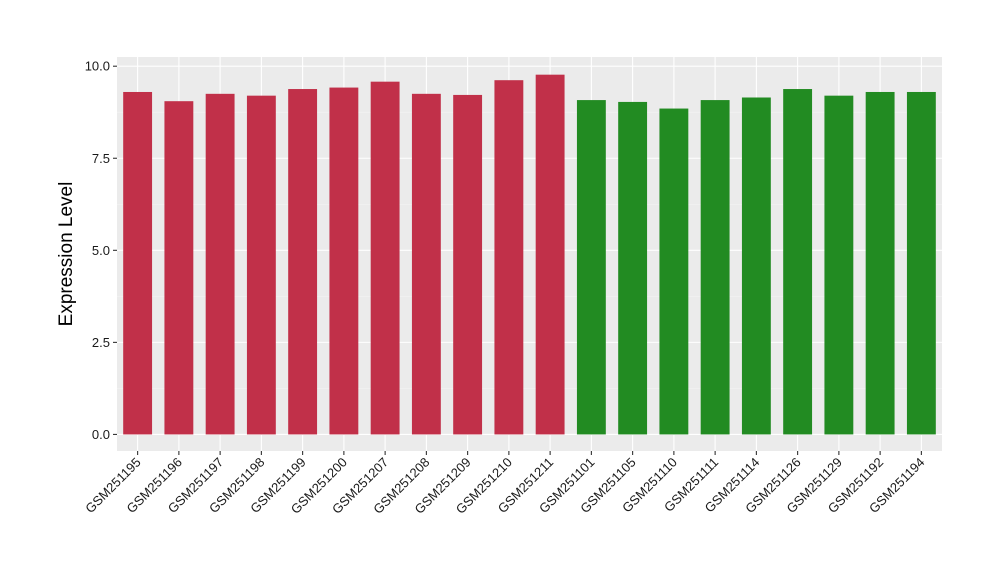 The height and width of the screenshot is (580, 1000). I want to click on y-tick-label: 7.5, so click(101, 158).